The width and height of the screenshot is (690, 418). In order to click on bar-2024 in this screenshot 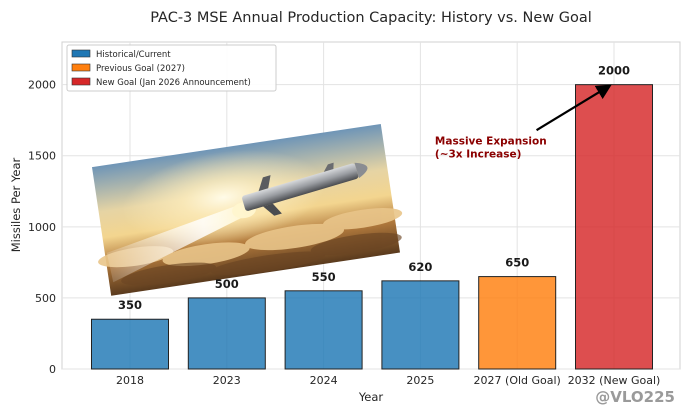, I will do `click(323, 330)`.